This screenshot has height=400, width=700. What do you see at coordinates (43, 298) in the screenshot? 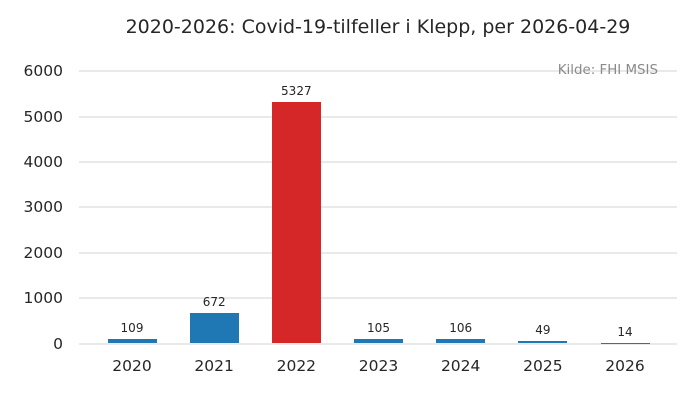
I see `y-tick-label-1000: 1000` at bounding box center [43, 298].